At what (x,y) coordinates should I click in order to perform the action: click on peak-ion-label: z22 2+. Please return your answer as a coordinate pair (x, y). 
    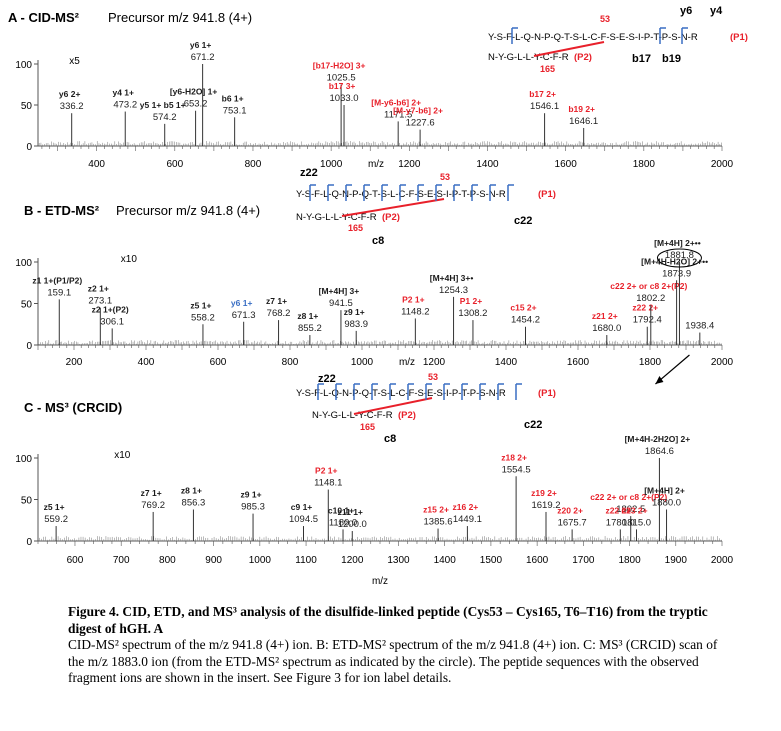
    Looking at the image, I should click on (618, 510).